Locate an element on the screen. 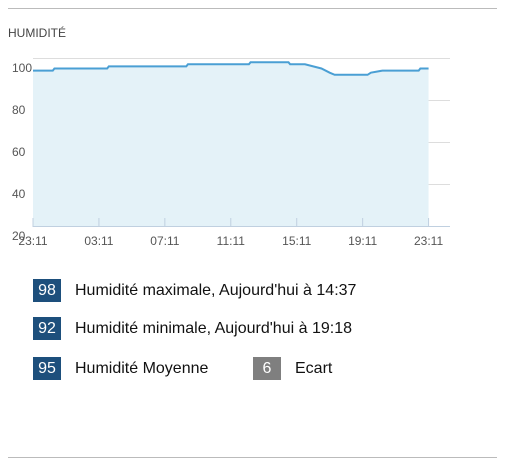 The width and height of the screenshot is (505, 462). x-tick-label: 15:11 is located at coordinates (296, 241).